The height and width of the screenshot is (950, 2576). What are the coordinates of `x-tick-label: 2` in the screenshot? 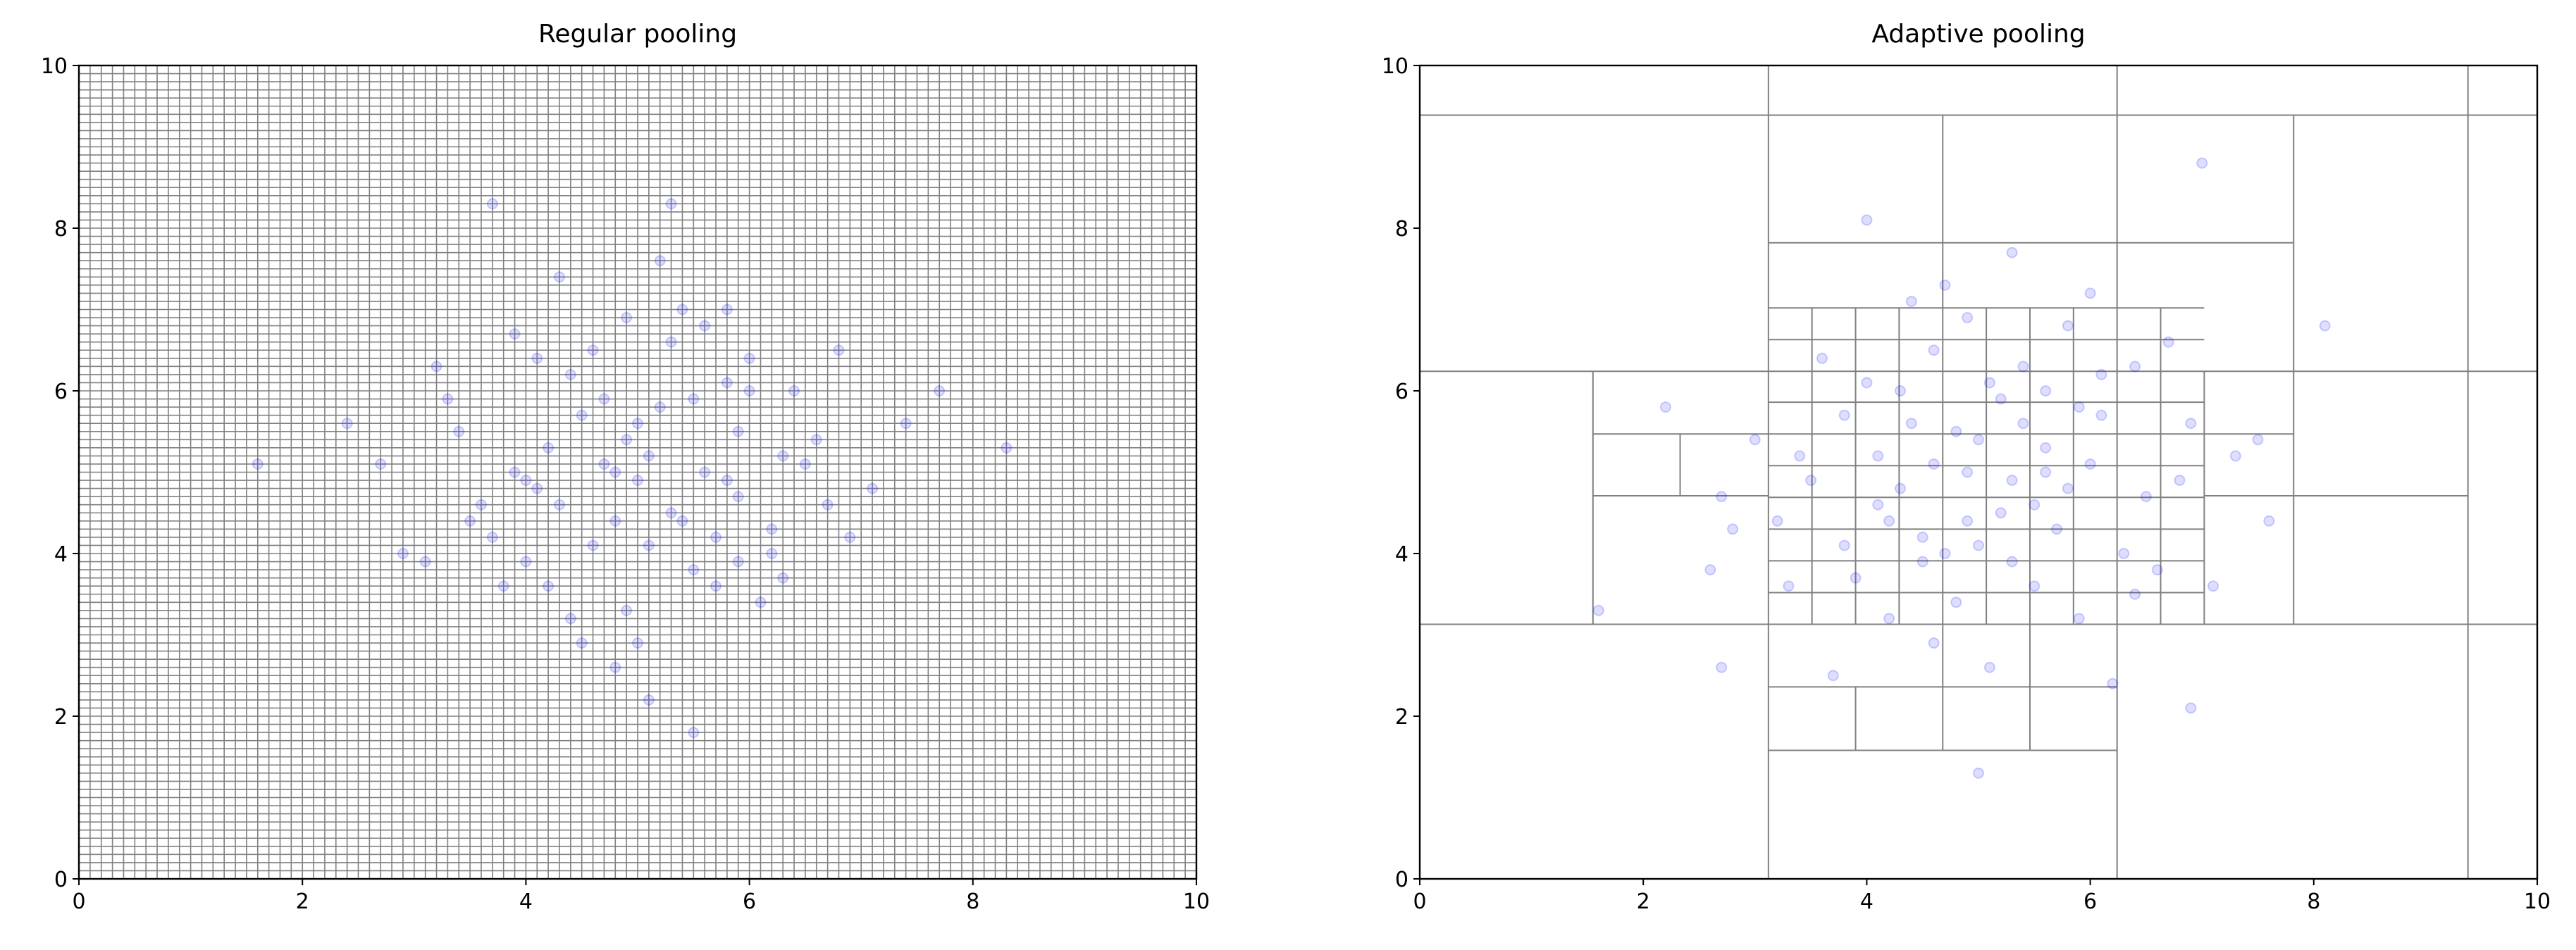 It's located at (1643, 901).